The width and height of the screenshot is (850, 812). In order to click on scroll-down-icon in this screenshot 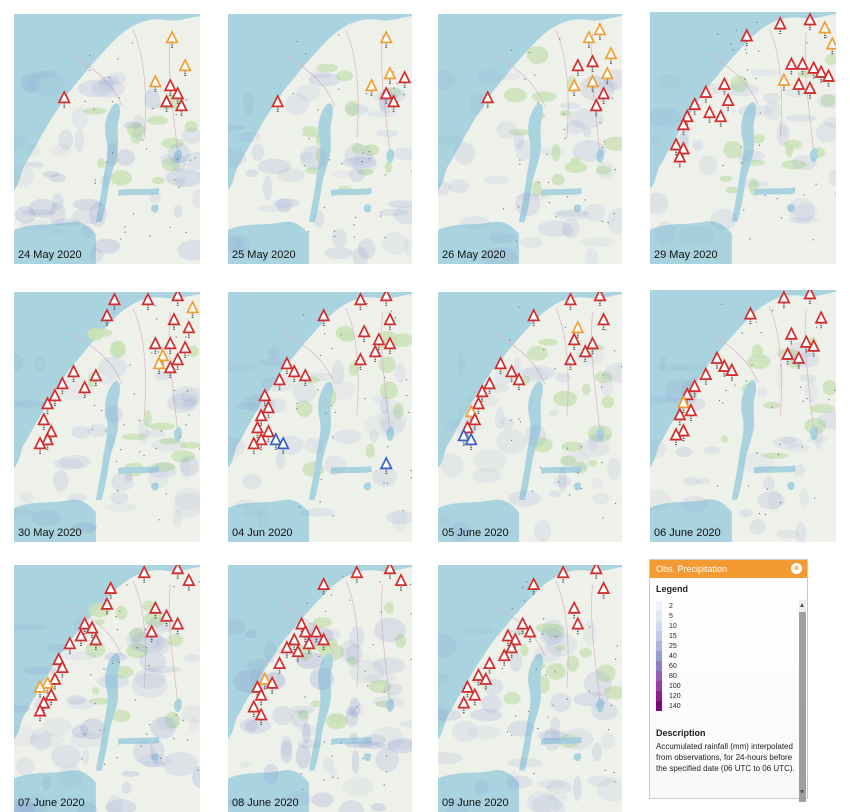, I will do `click(802, 792)`.